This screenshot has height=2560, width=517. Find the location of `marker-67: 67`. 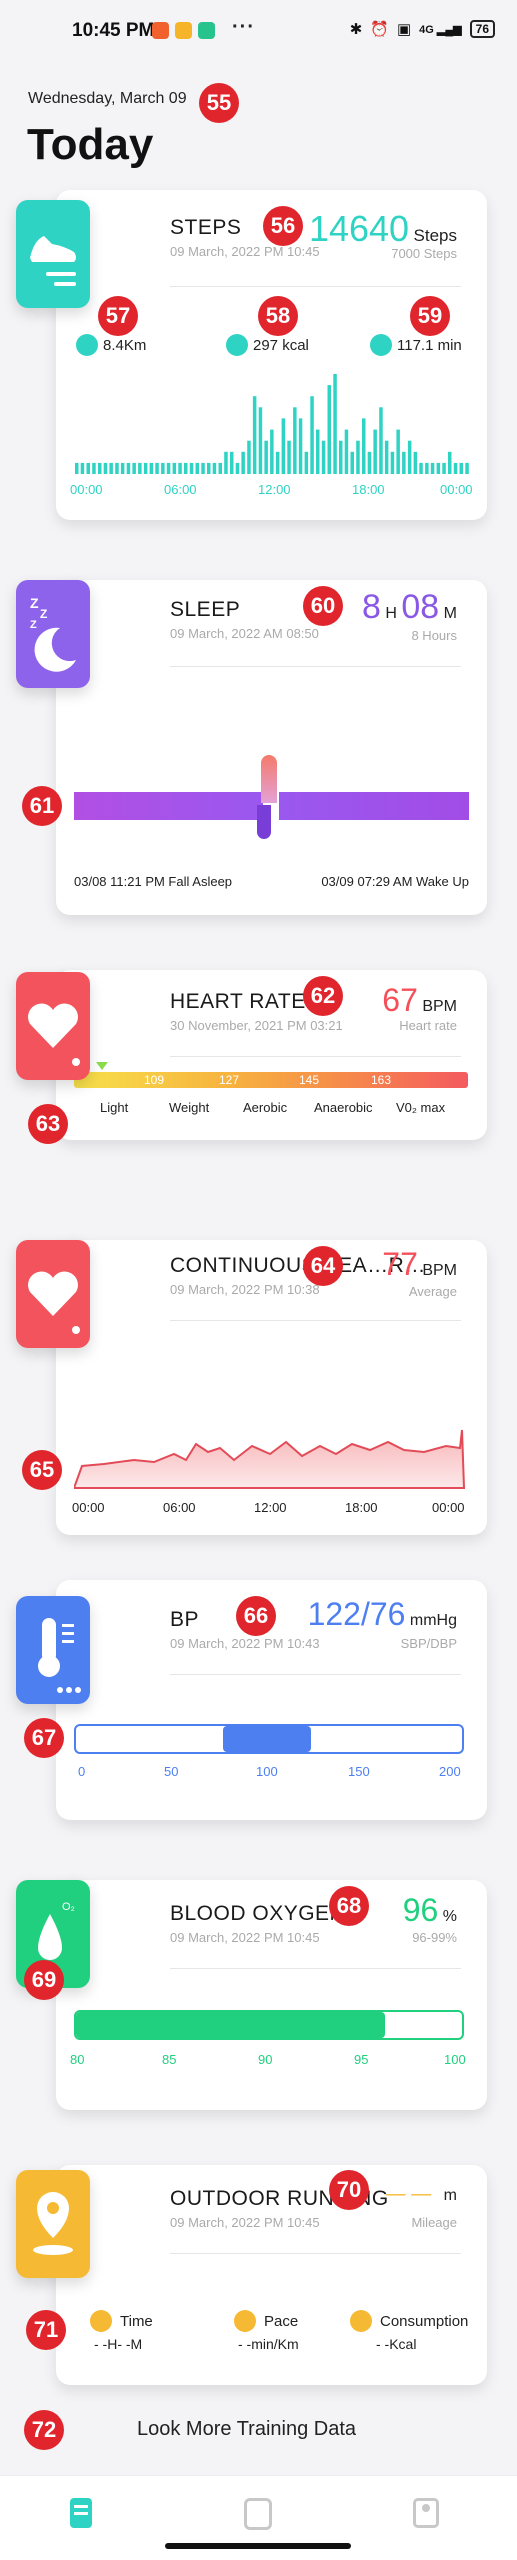

marker-67: 67 is located at coordinates (44, 1738).